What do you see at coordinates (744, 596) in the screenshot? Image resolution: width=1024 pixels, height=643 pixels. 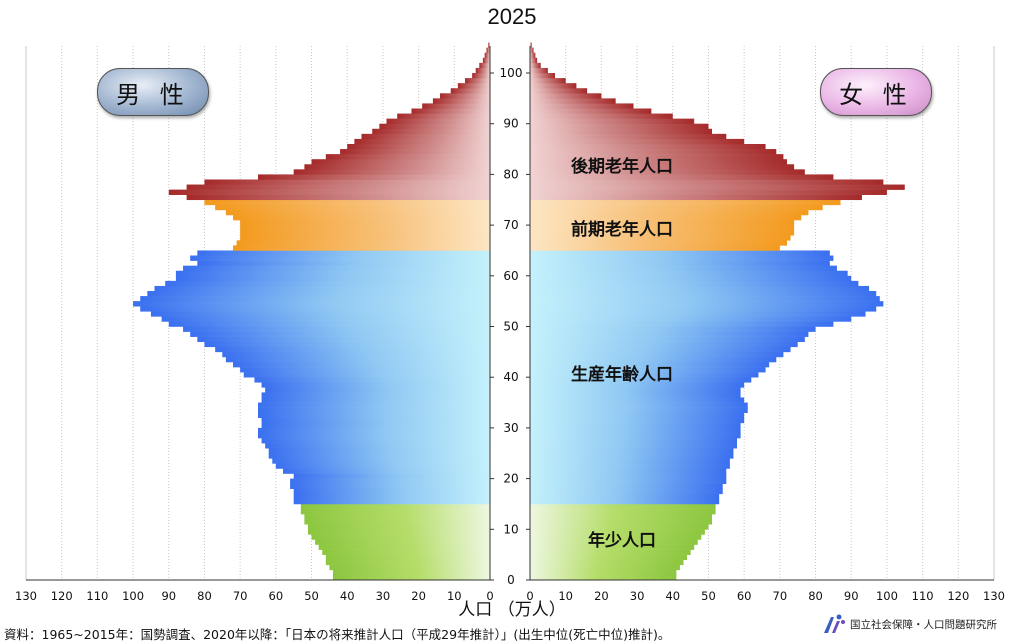 I see `x-tick-label: 60` at bounding box center [744, 596].